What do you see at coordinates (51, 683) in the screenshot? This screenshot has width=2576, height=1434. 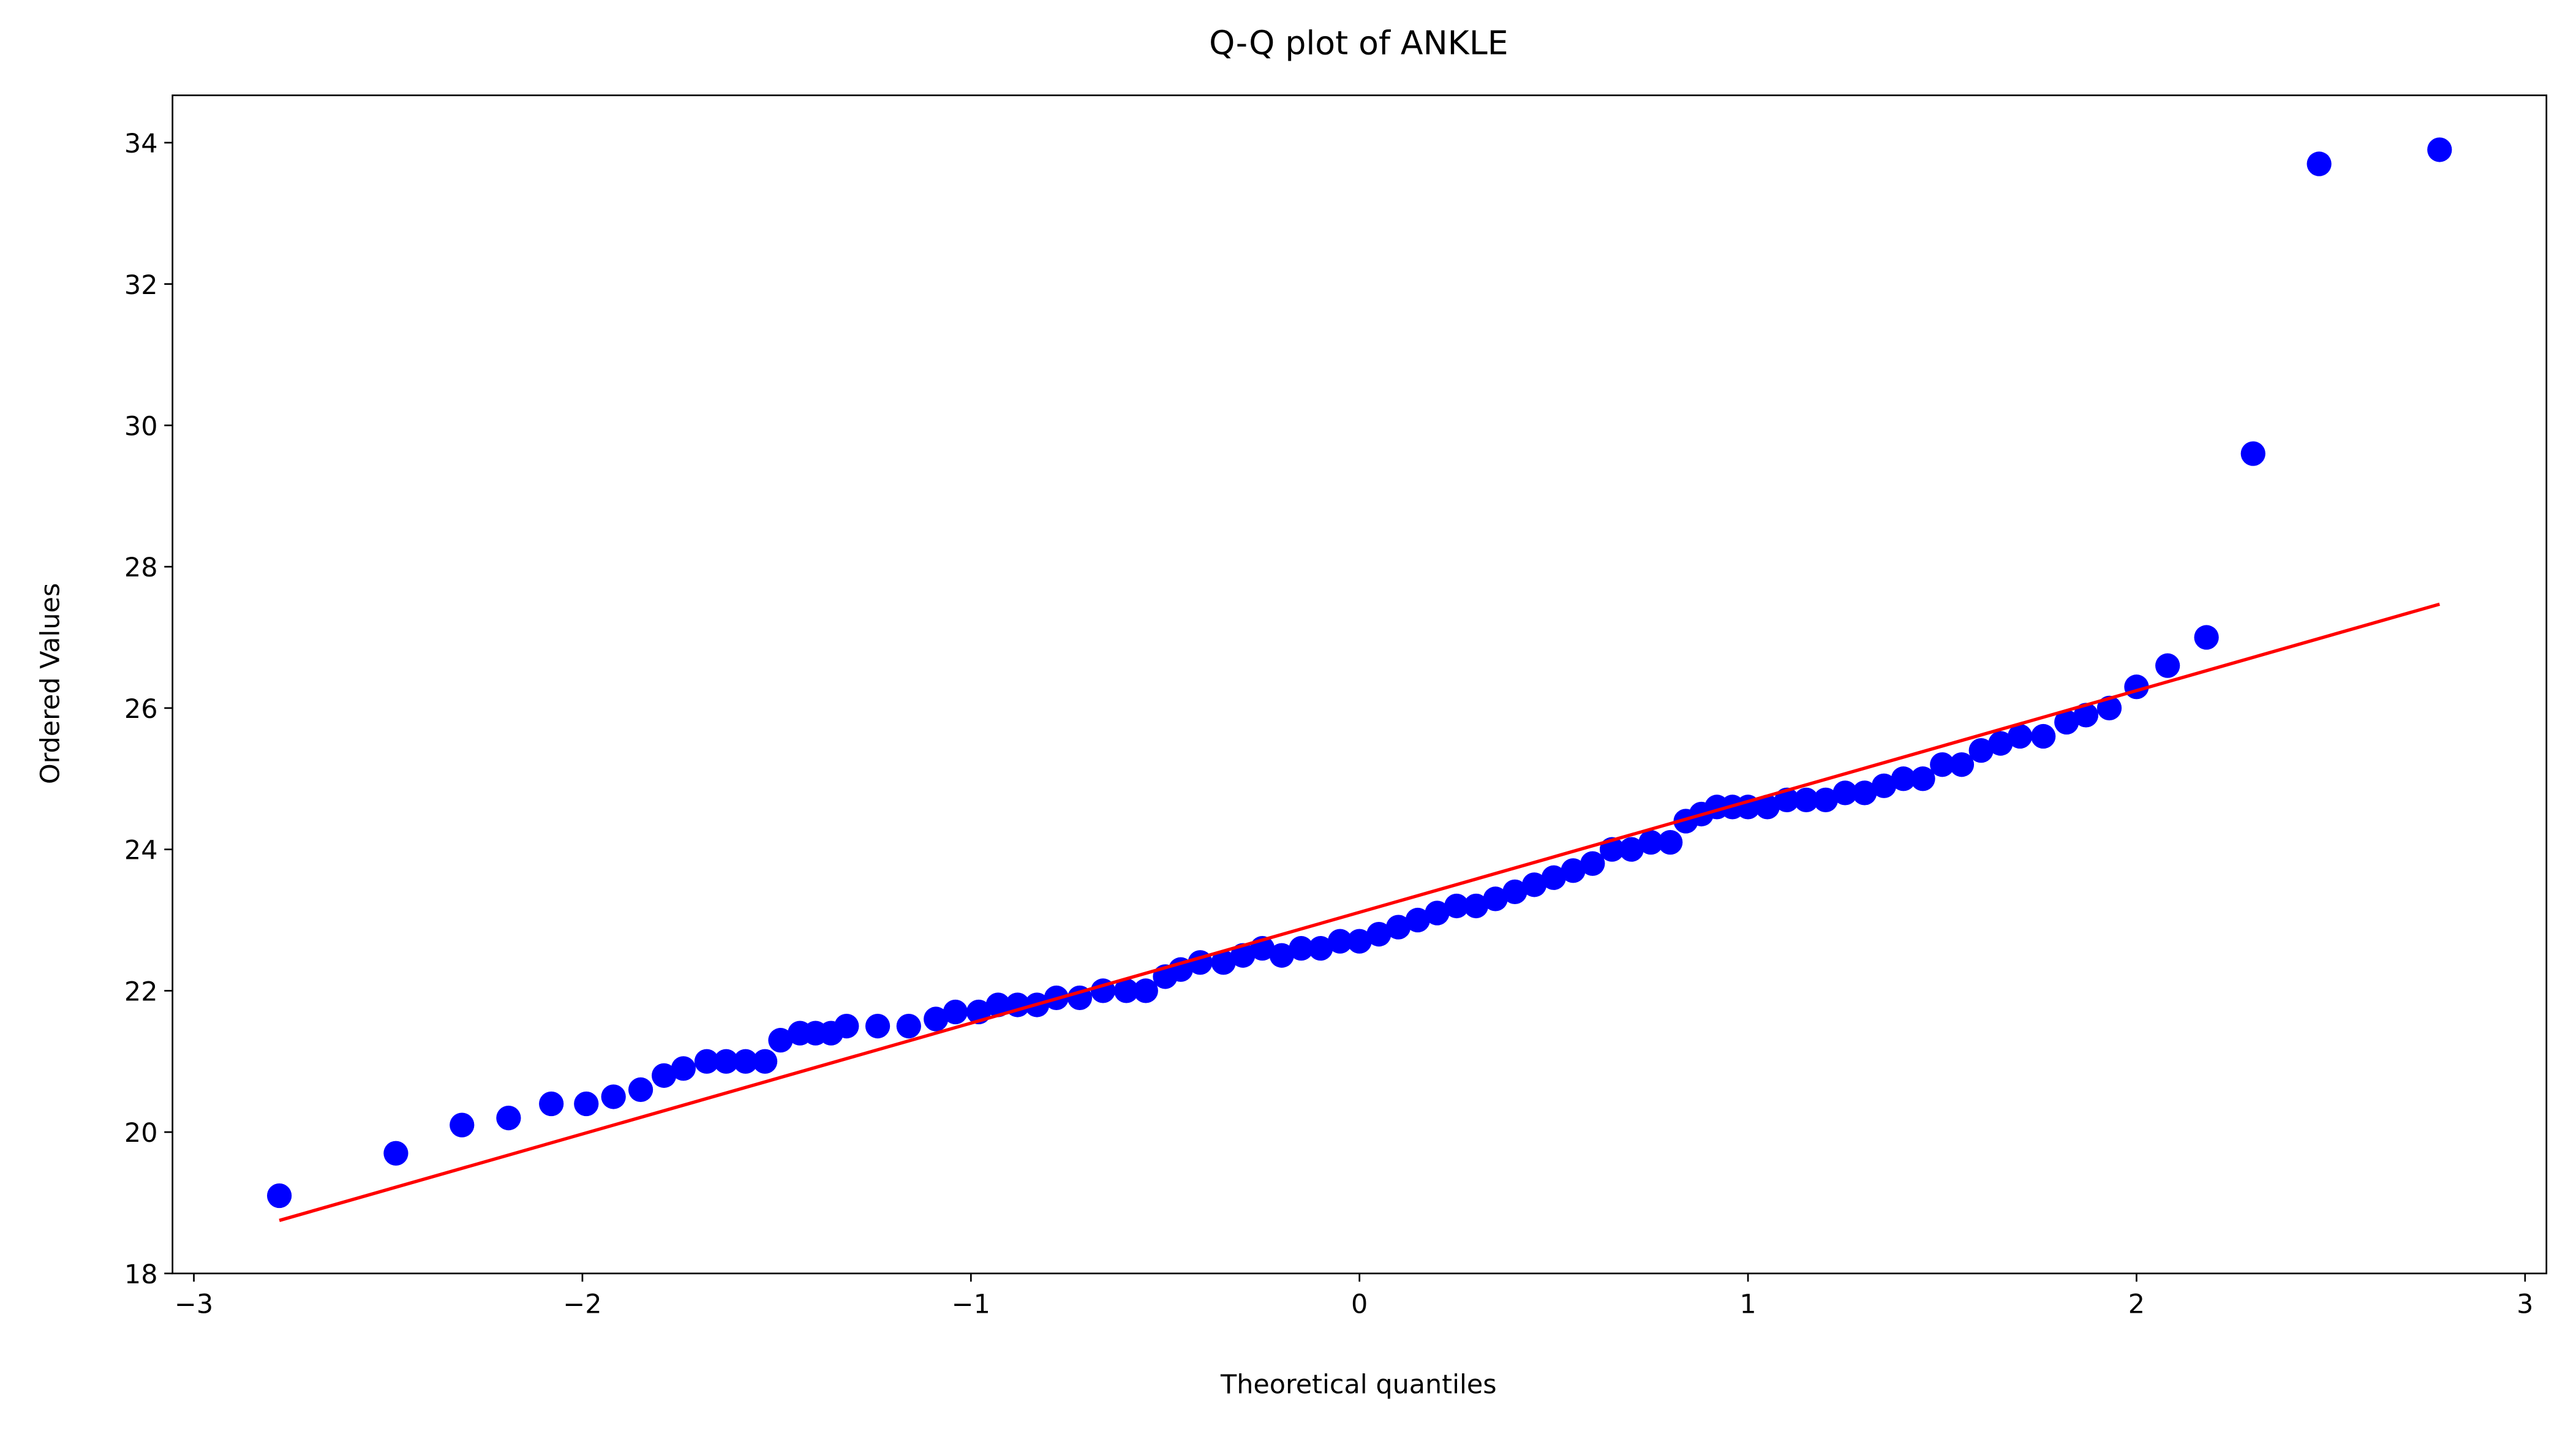 I see `y-axis-label: Ordered Values` at bounding box center [51, 683].